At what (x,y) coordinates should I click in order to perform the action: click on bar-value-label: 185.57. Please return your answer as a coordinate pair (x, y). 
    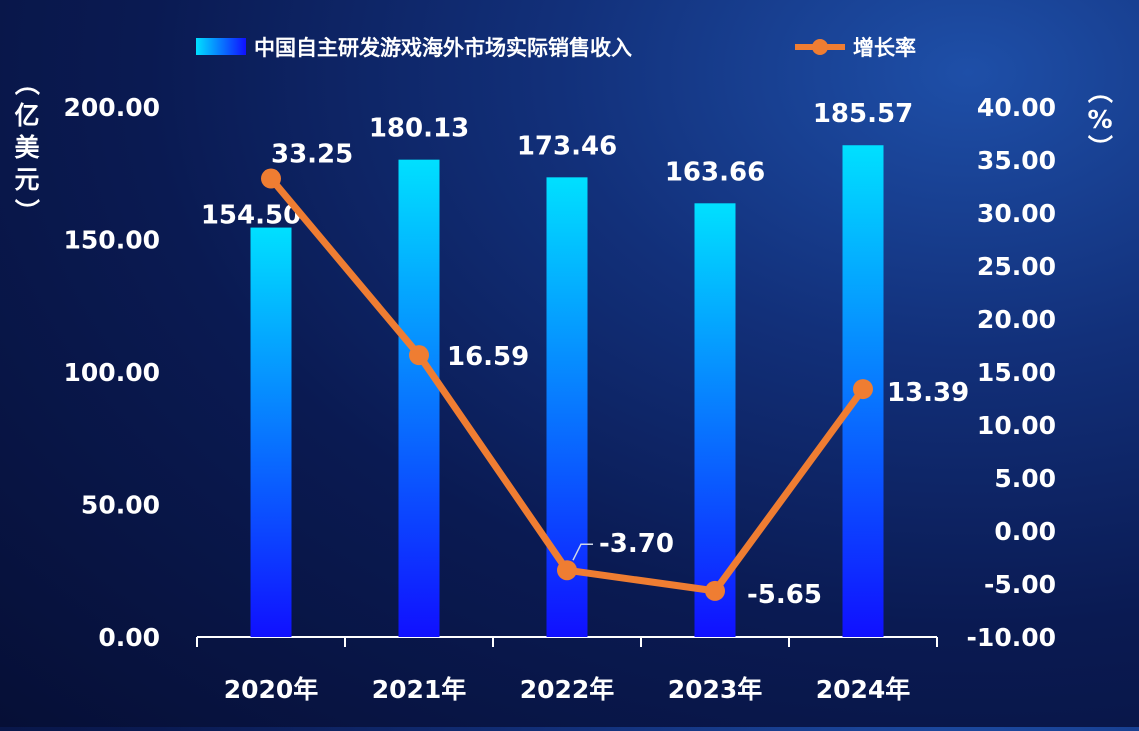
    Looking at the image, I should click on (863, 114).